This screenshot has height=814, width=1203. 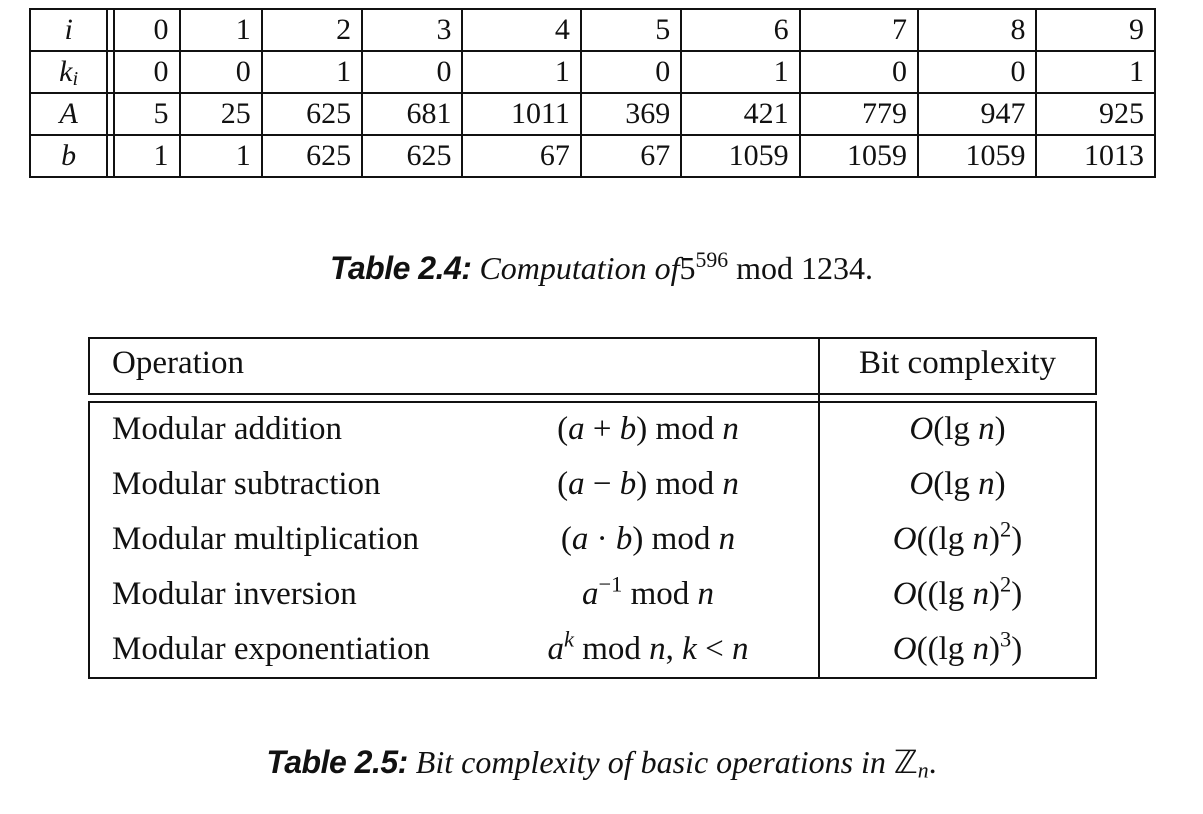 What do you see at coordinates (740, 30) in the screenshot?
I see `table-cell: 6` at bounding box center [740, 30].